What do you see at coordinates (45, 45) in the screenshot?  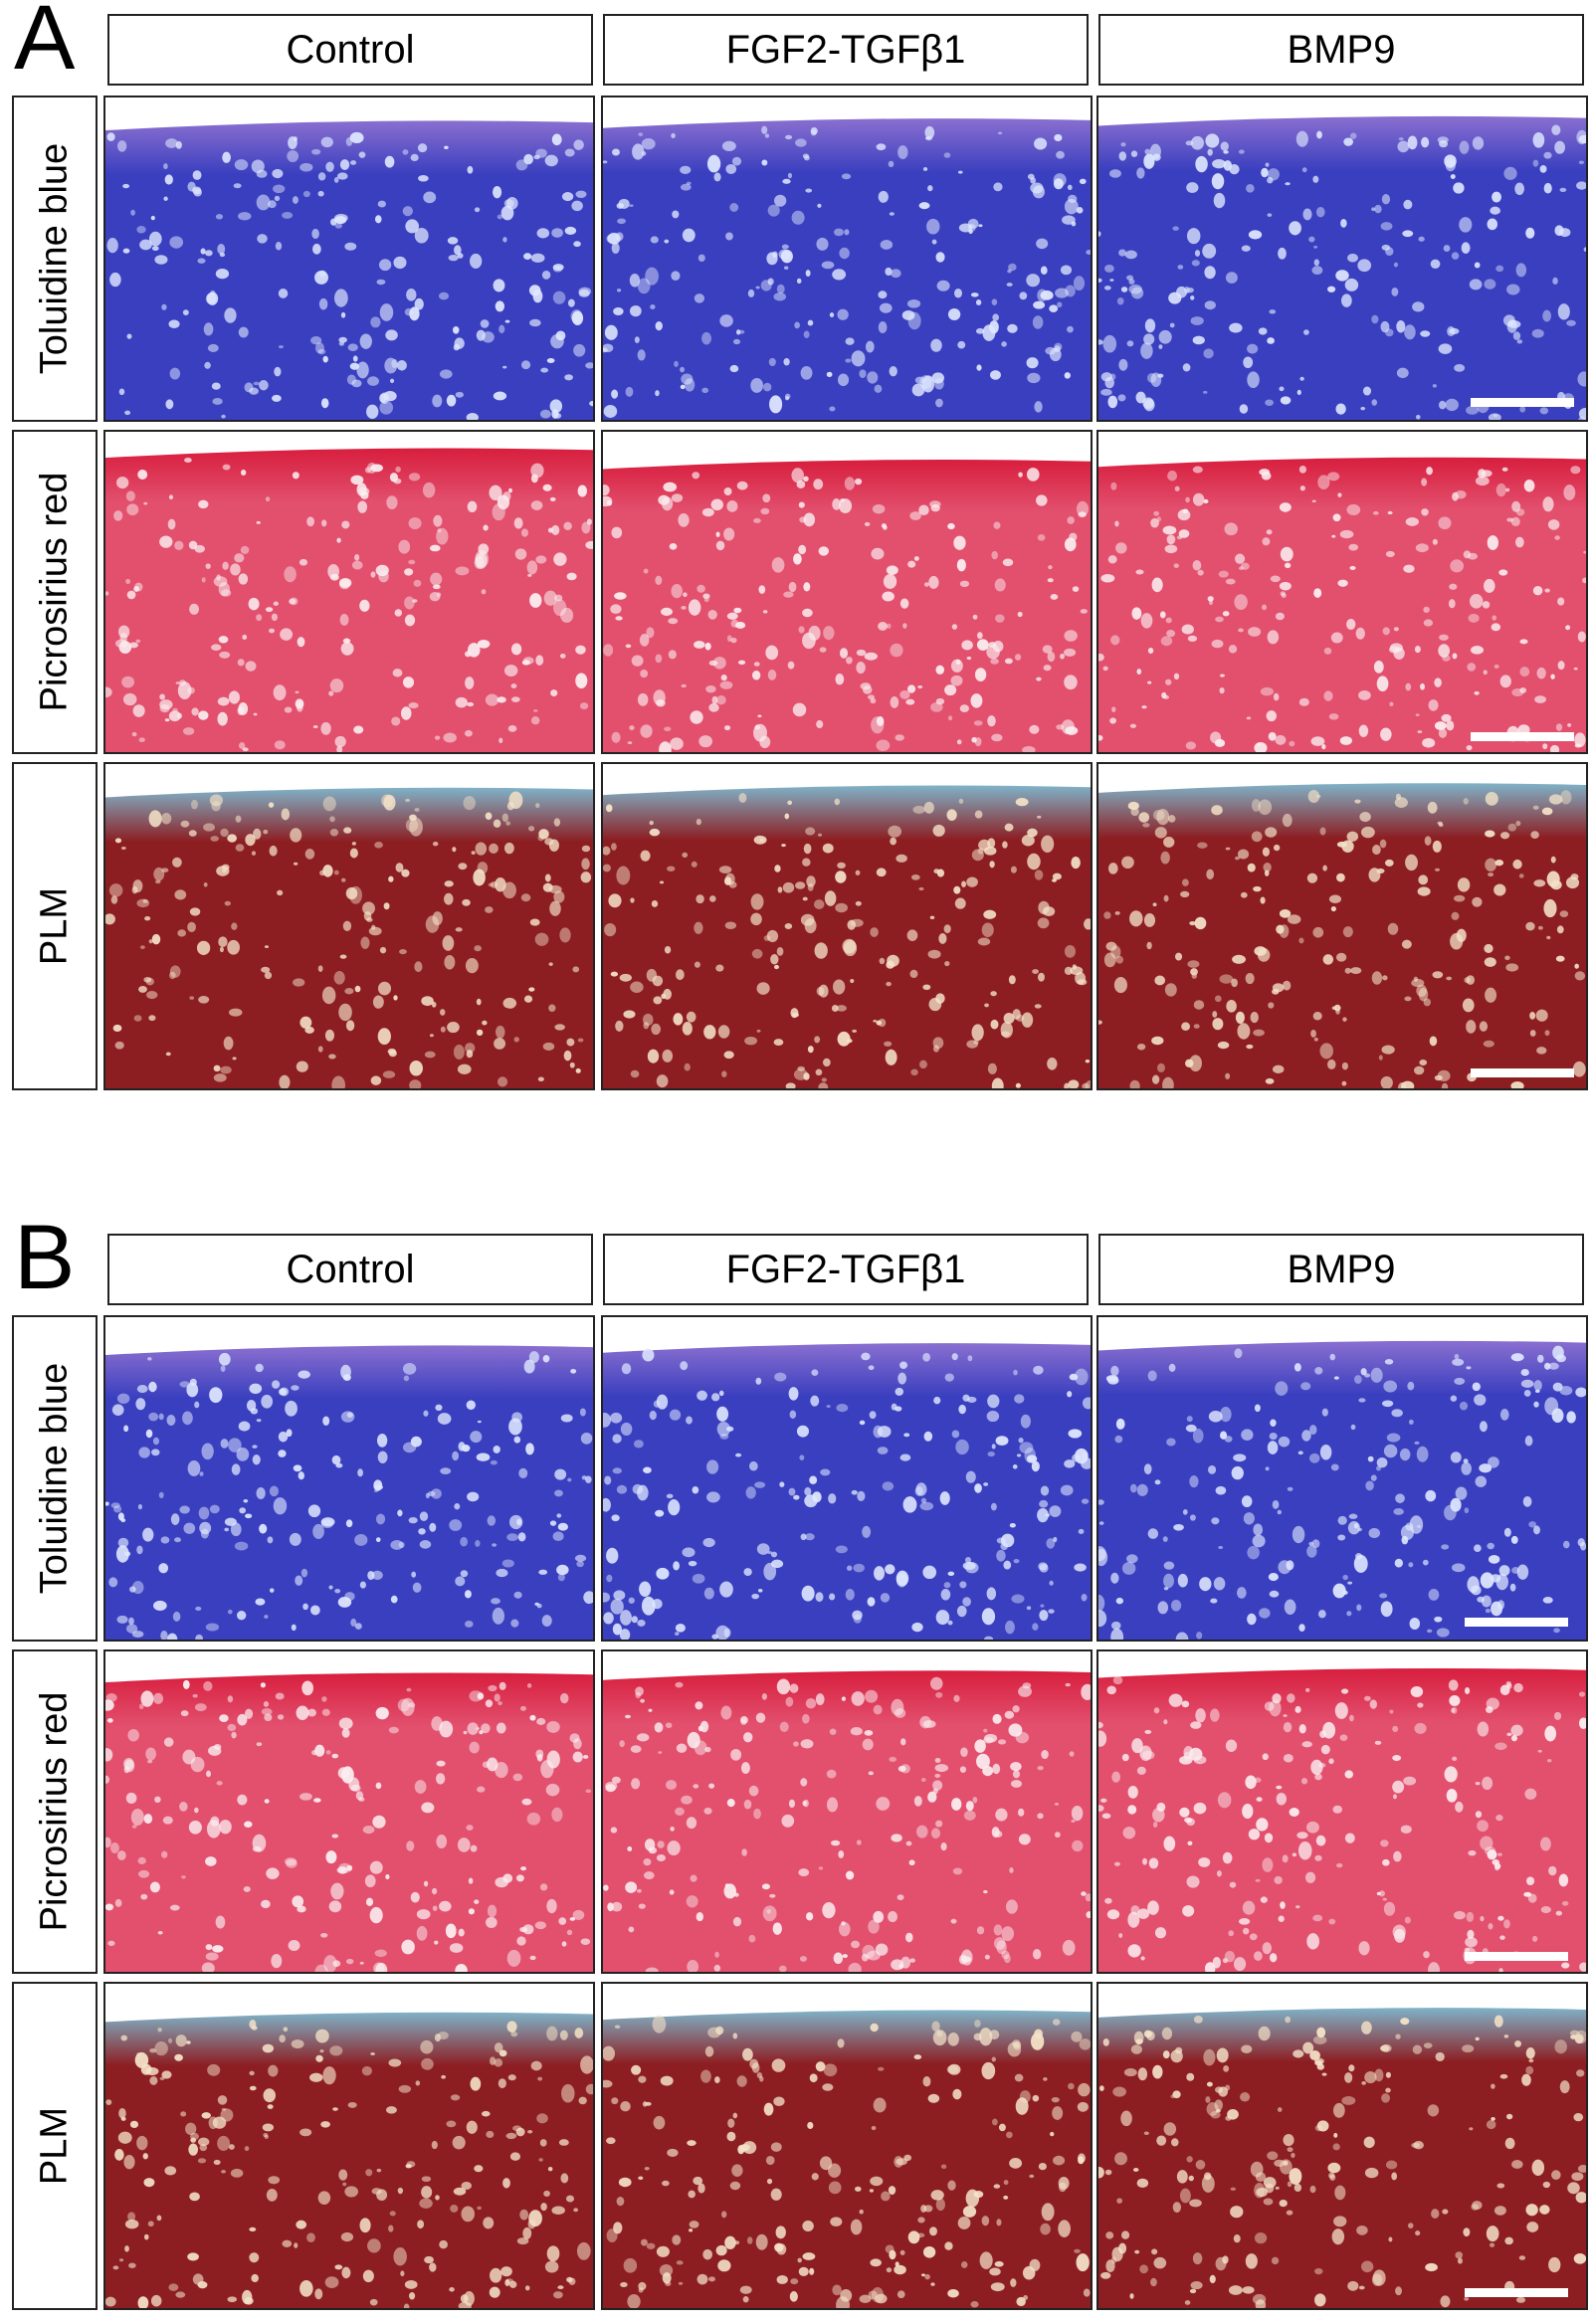 I see `panel-label: A` at bounding box center [45, 45].